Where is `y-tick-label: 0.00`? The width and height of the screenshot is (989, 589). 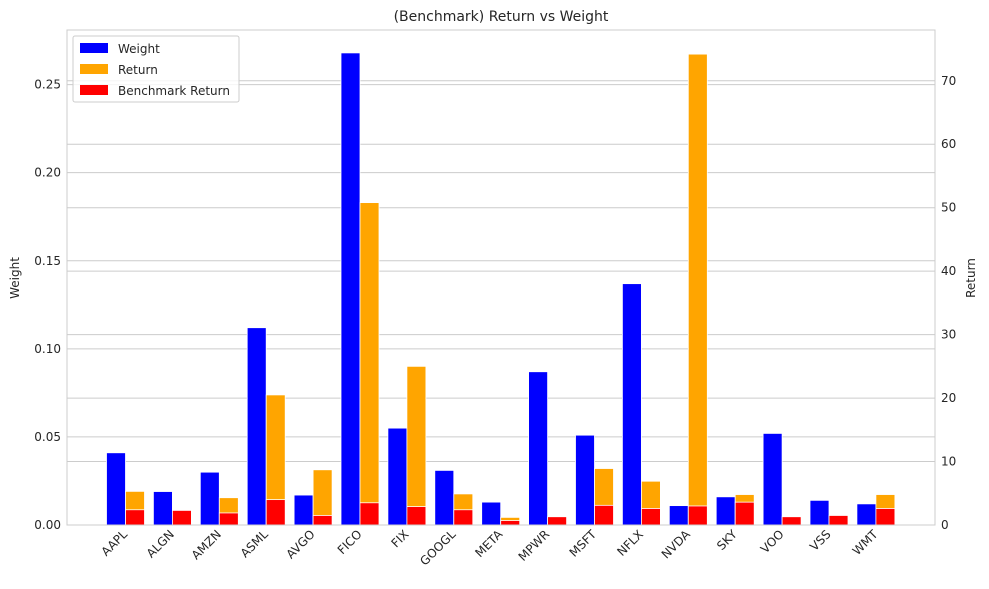
y-tick-label: 0.00 is located at coordinates (47, 525).